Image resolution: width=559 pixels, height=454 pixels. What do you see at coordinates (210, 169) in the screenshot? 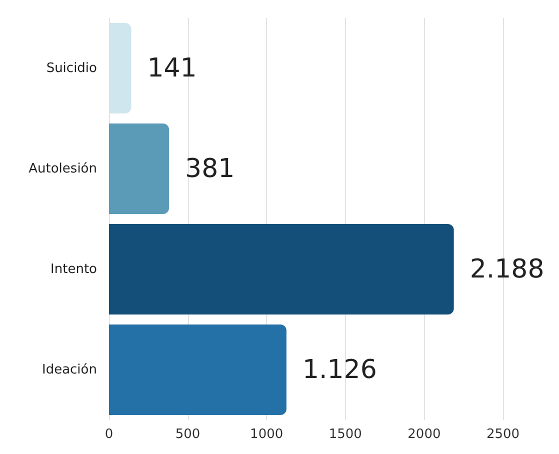
I see `data-label: 381` at bounding box center [210, 169].